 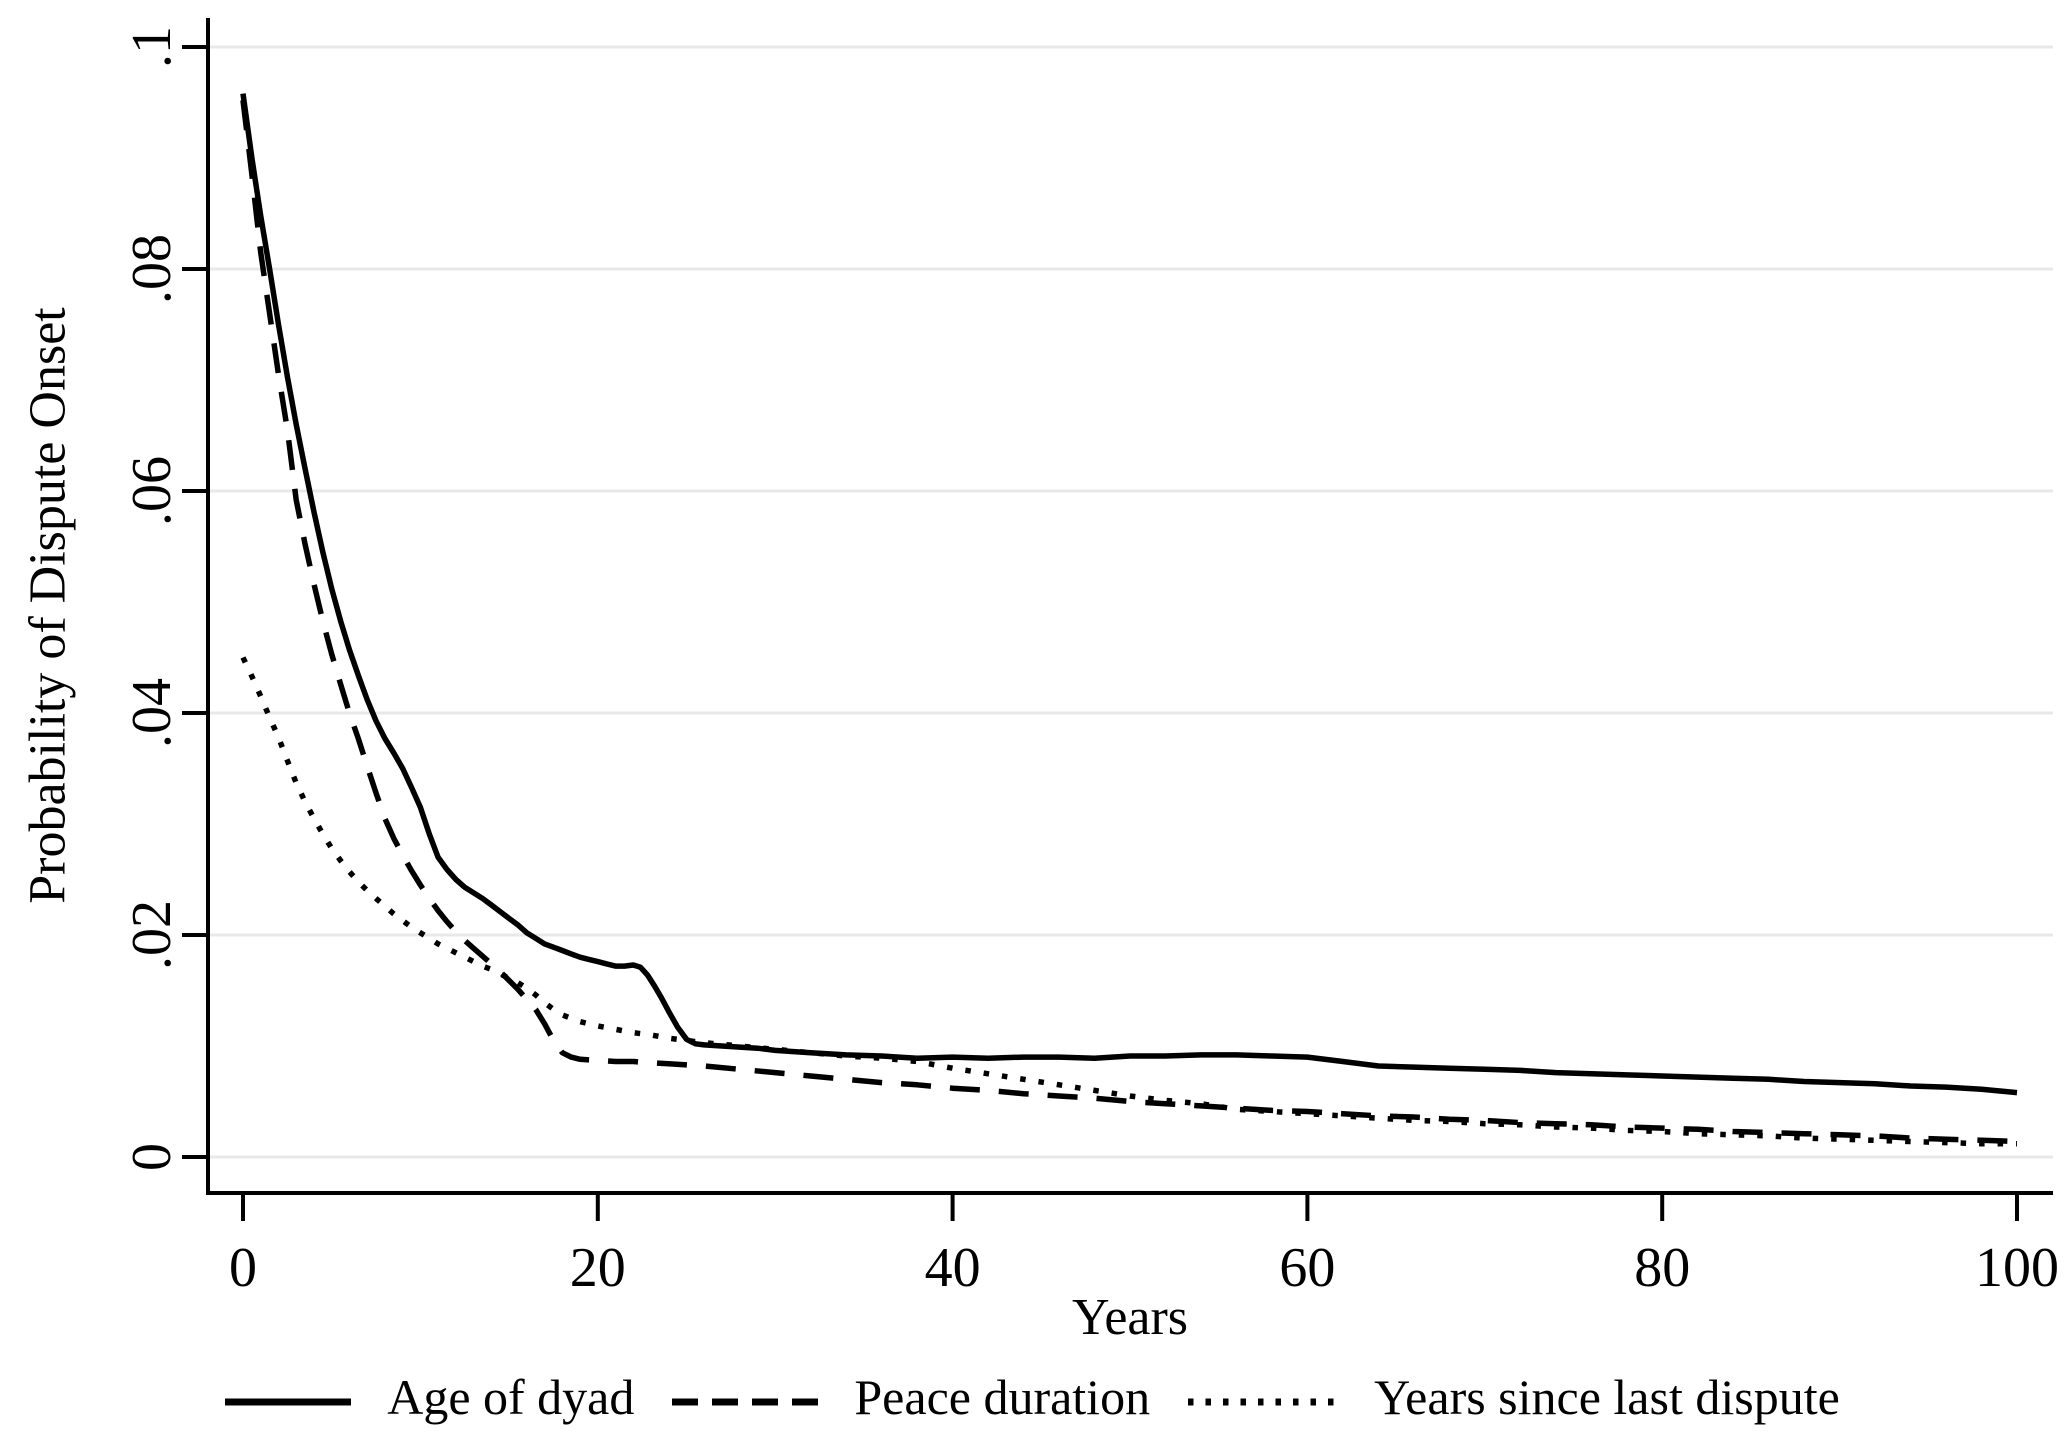 I want to click on solid-line-swatch-icon, so click(x=288, y=1397).